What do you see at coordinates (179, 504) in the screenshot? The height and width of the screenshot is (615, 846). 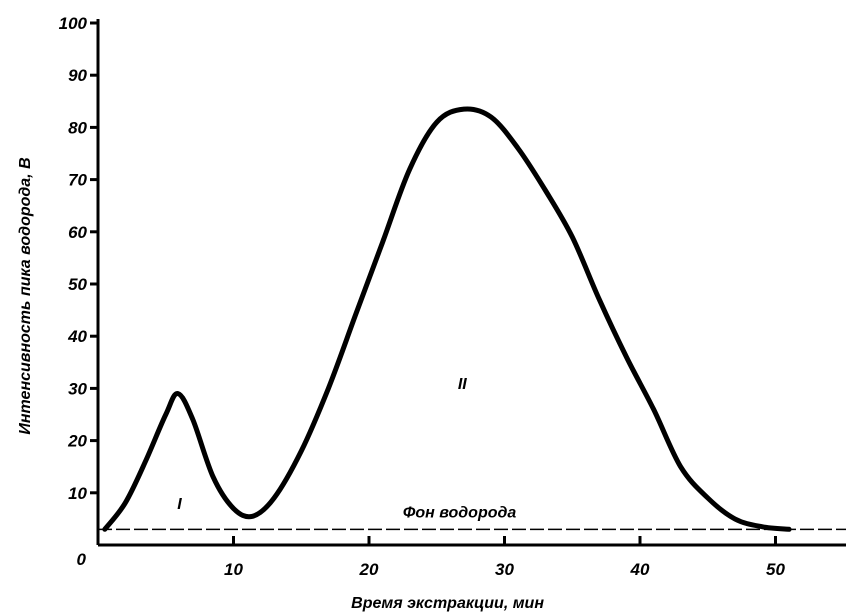 I see `annotation-peak-1: I` at bounding box center [179, 504].